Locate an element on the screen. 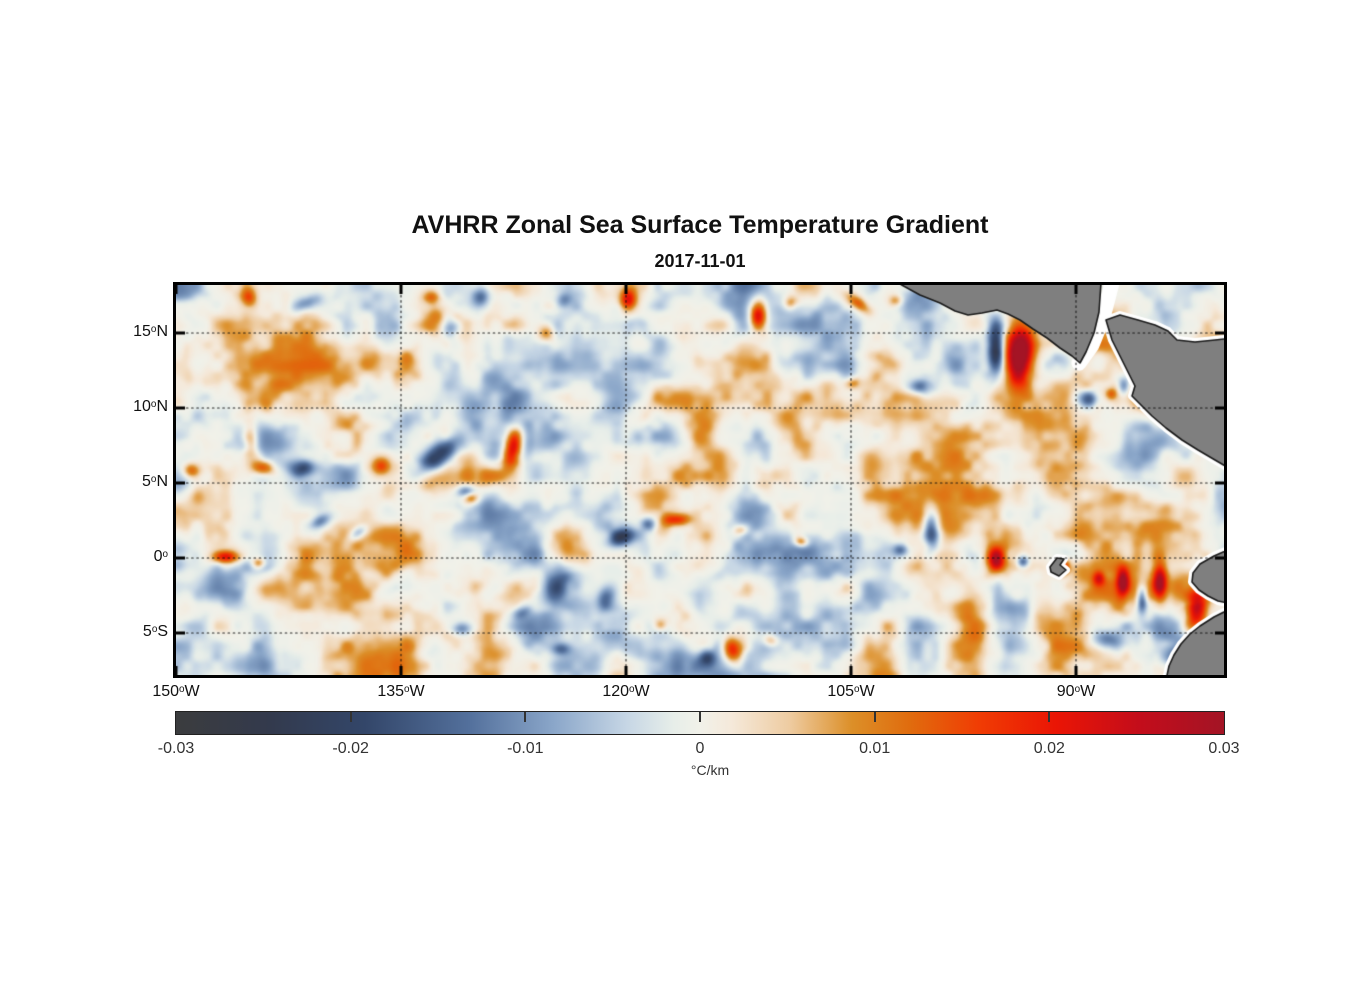 Image resolution: width=1356 pixels, height=1000 pixels. y-tick-text: 15oN is located at coordinates (150, 331).